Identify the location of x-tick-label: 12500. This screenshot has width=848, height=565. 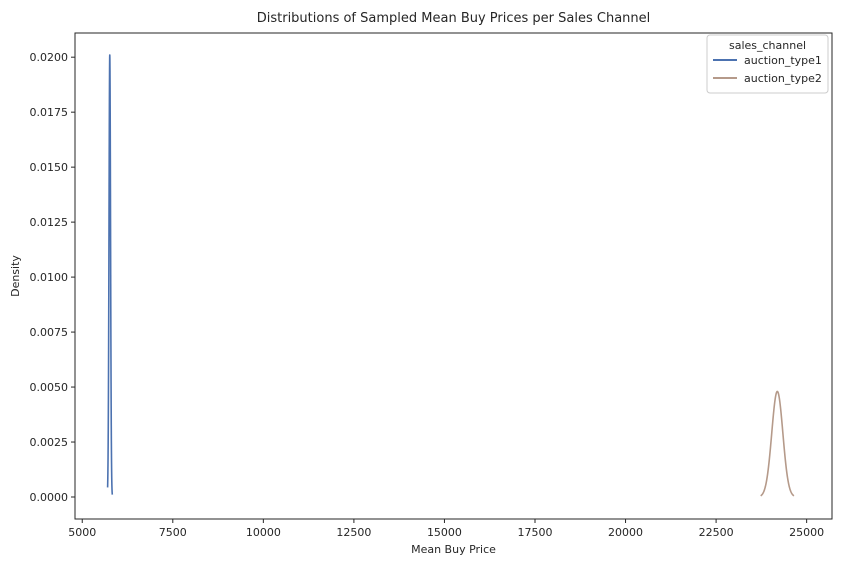
(353, 532).